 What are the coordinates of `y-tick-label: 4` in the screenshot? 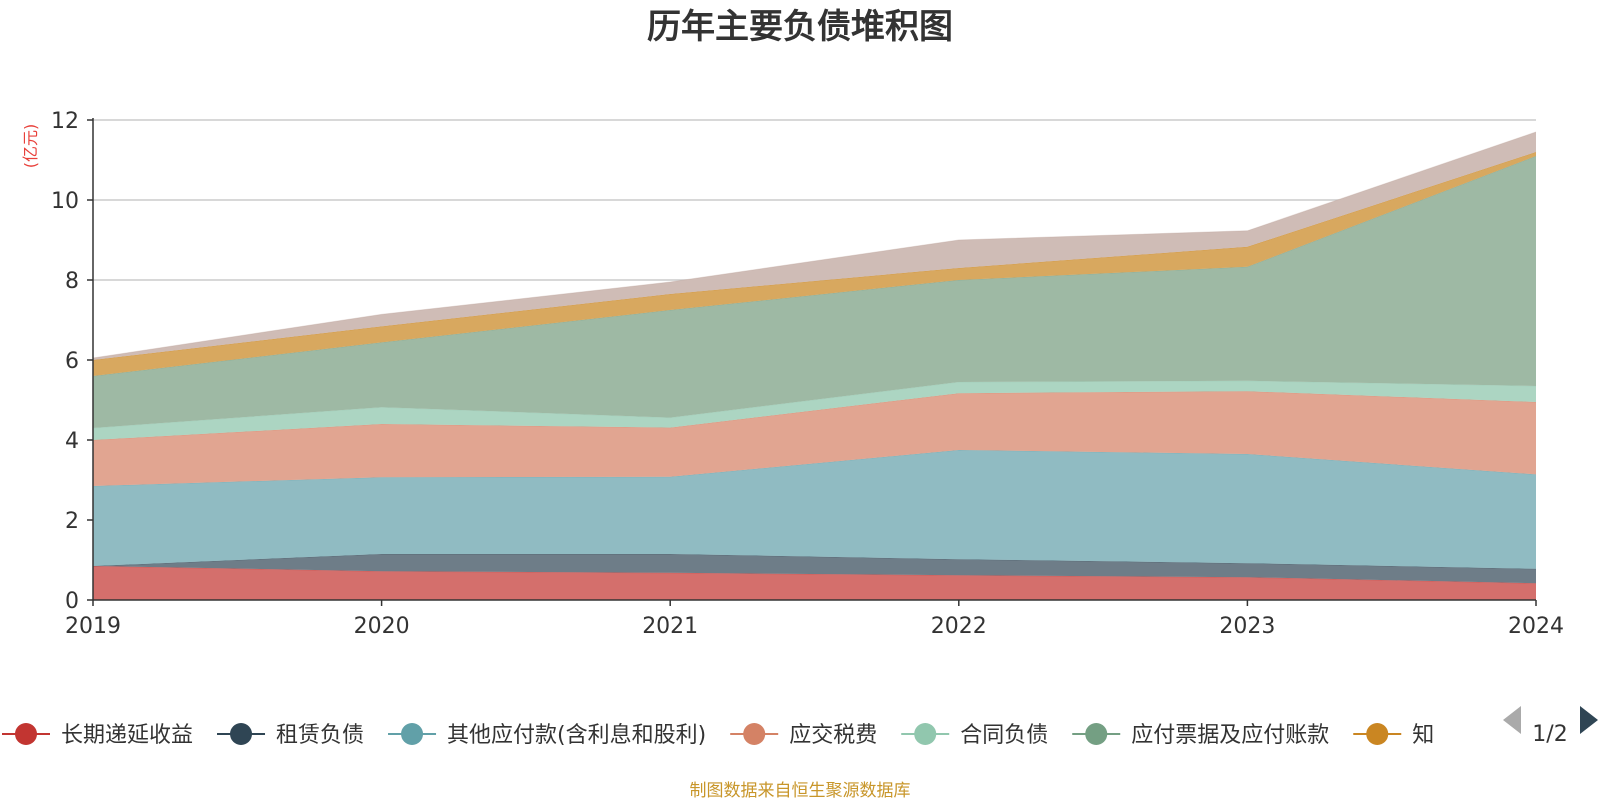 It's located at (72, 441).